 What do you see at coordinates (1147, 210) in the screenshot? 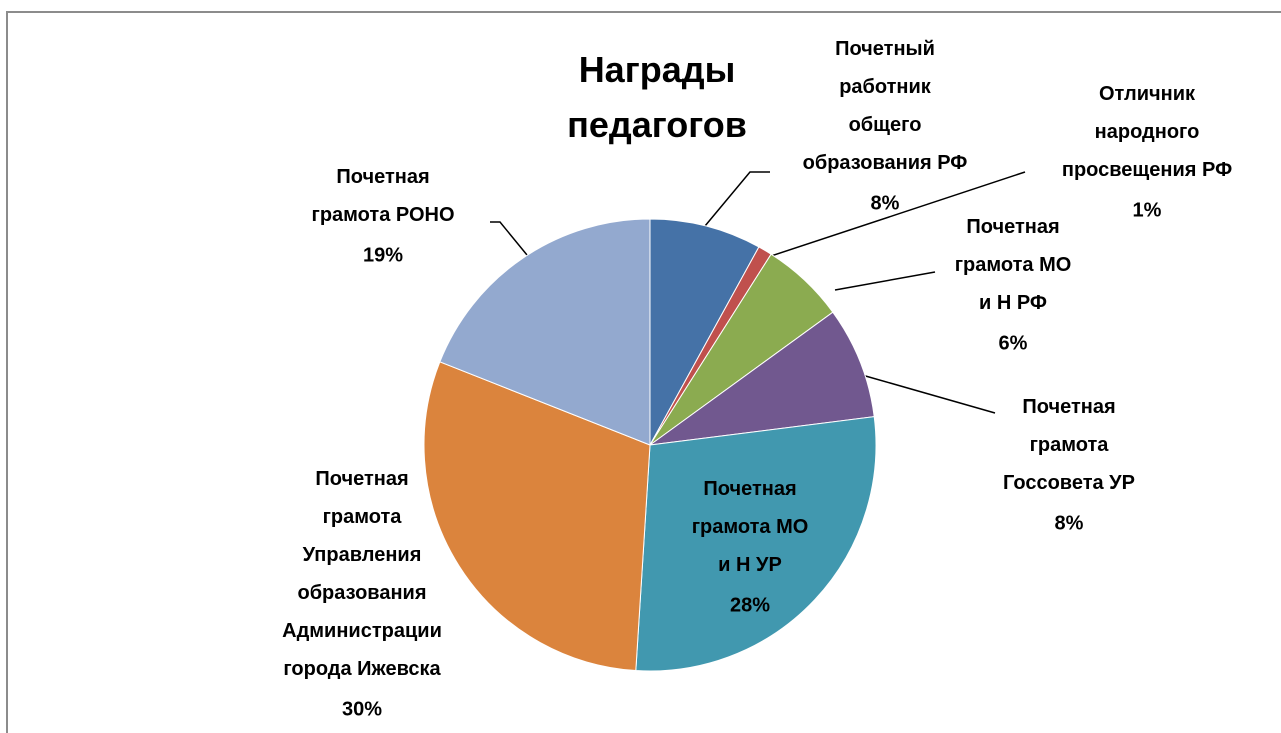
I see `value-label: 1%` at bounding box center [1147, 210].